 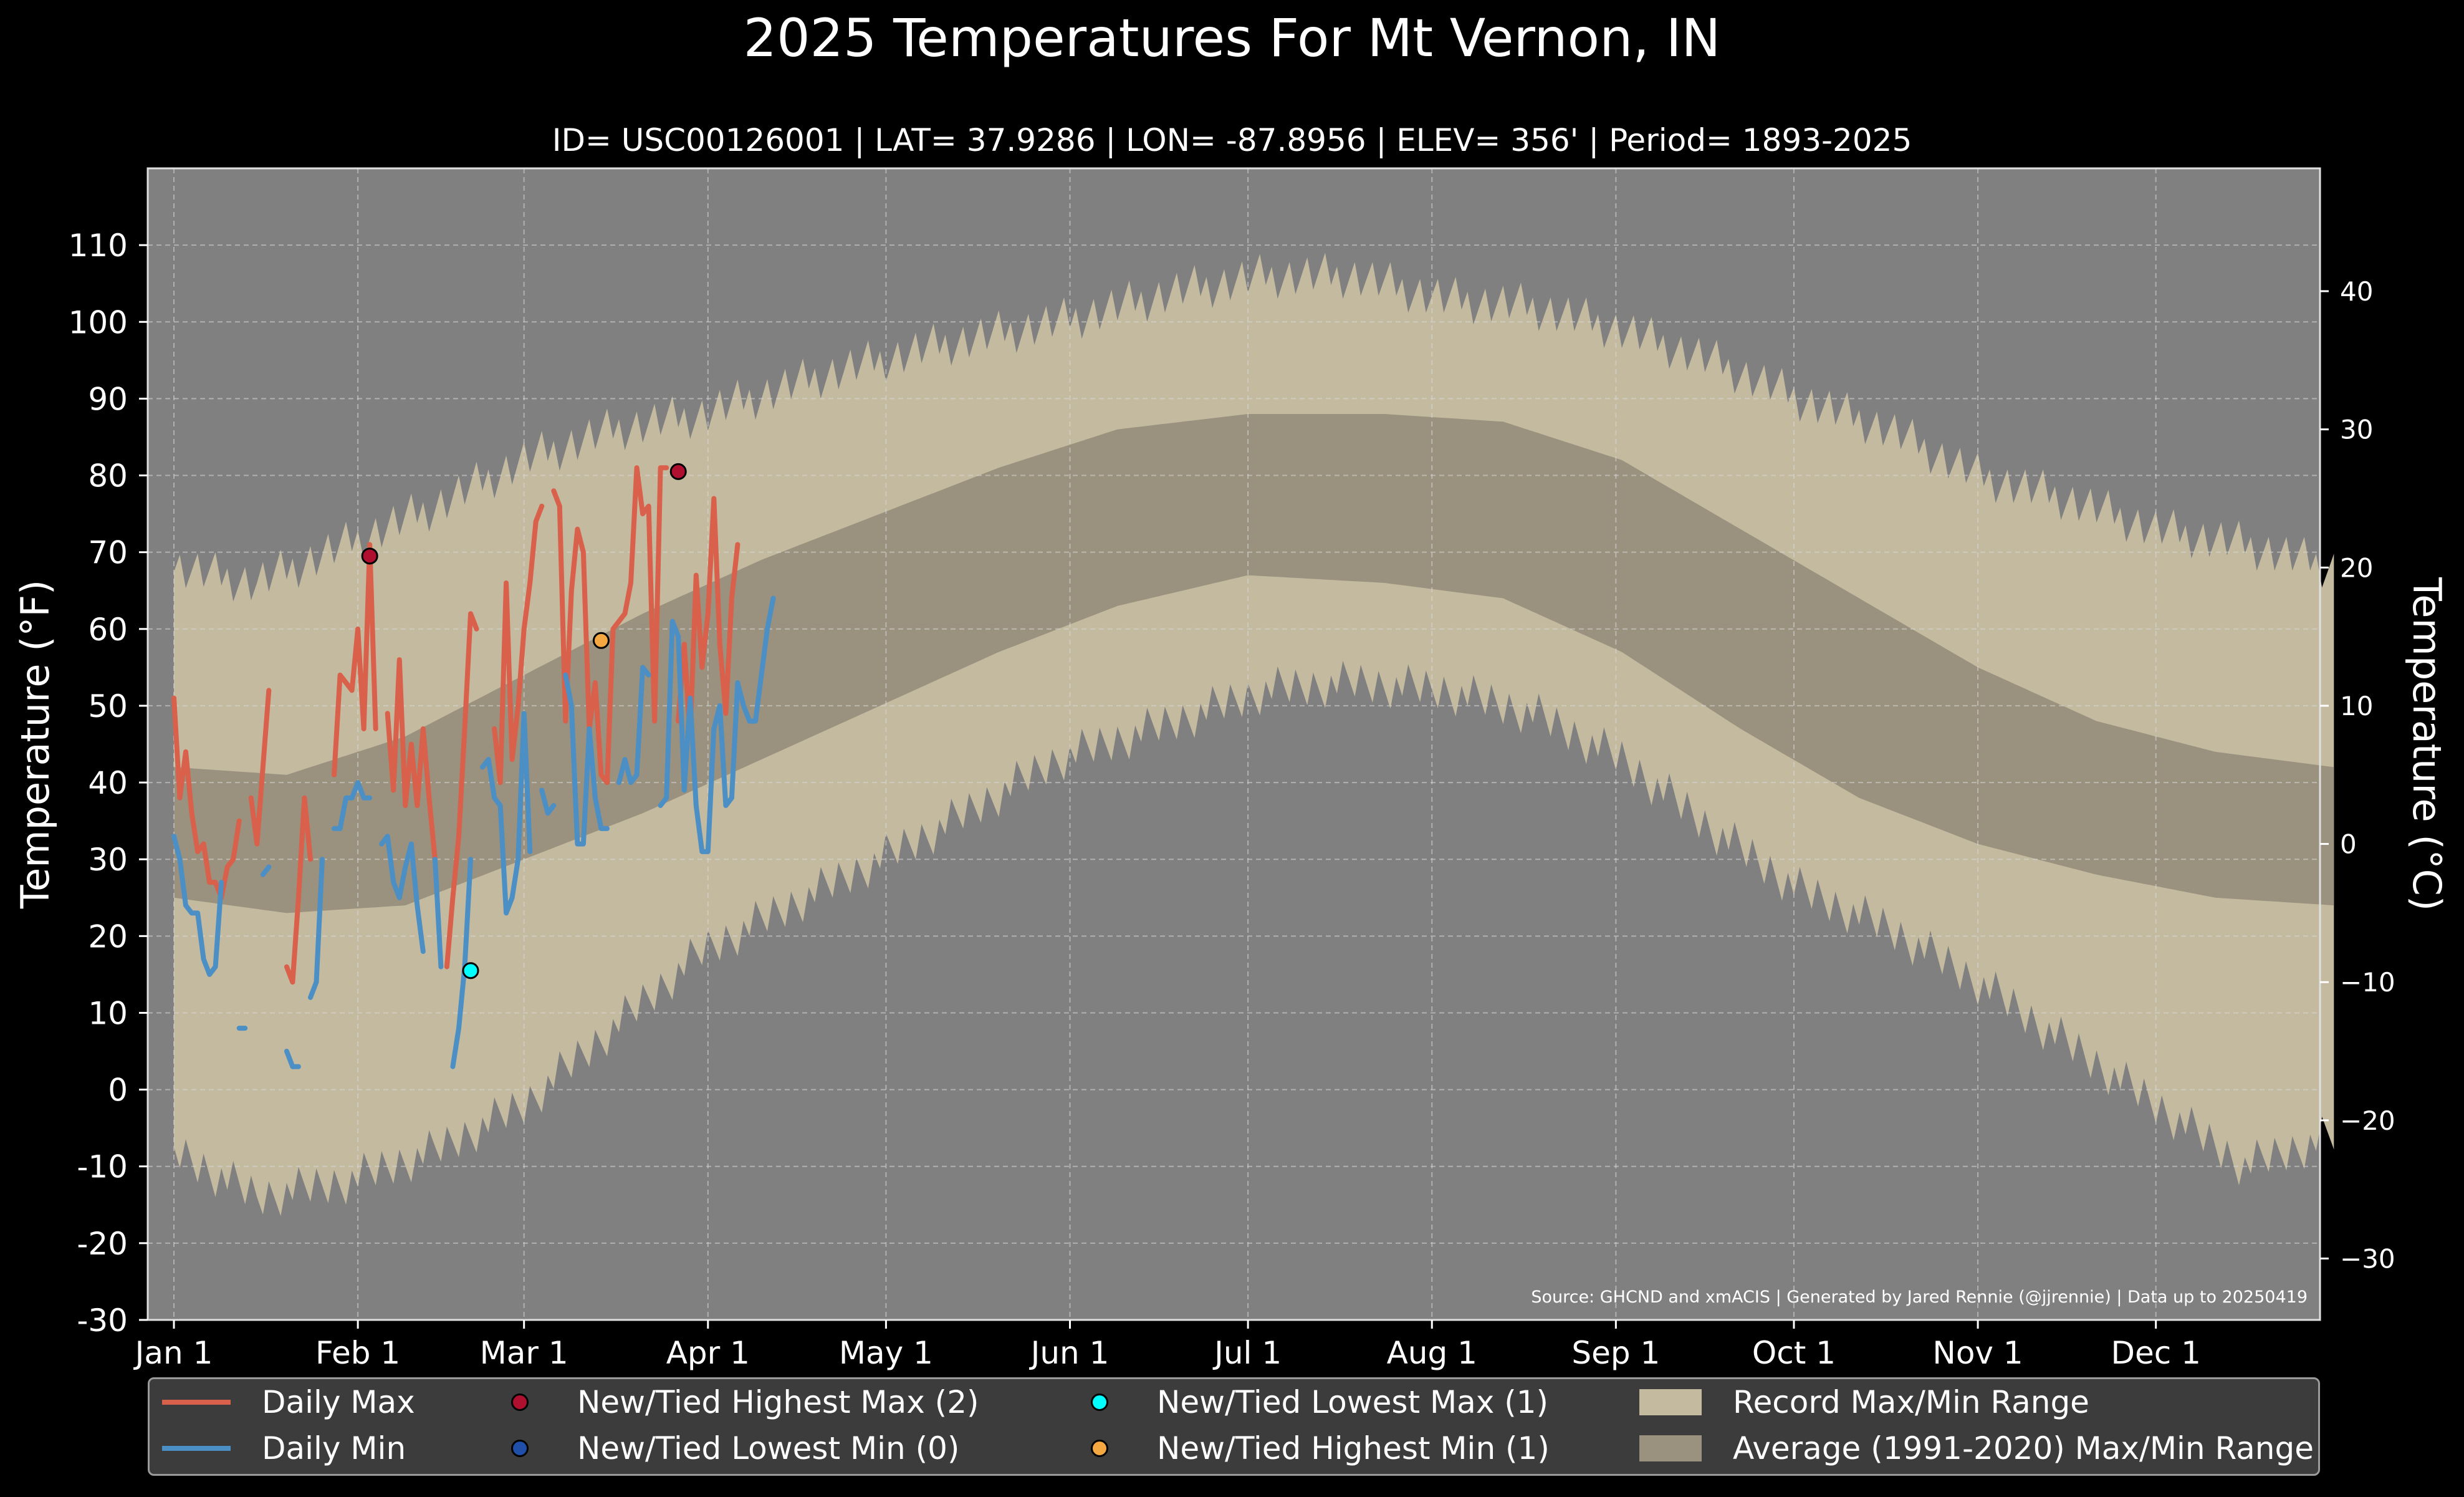 I want to click on legend-label: New/Tied Highest Min (1), so click(x=1354, y=1448).